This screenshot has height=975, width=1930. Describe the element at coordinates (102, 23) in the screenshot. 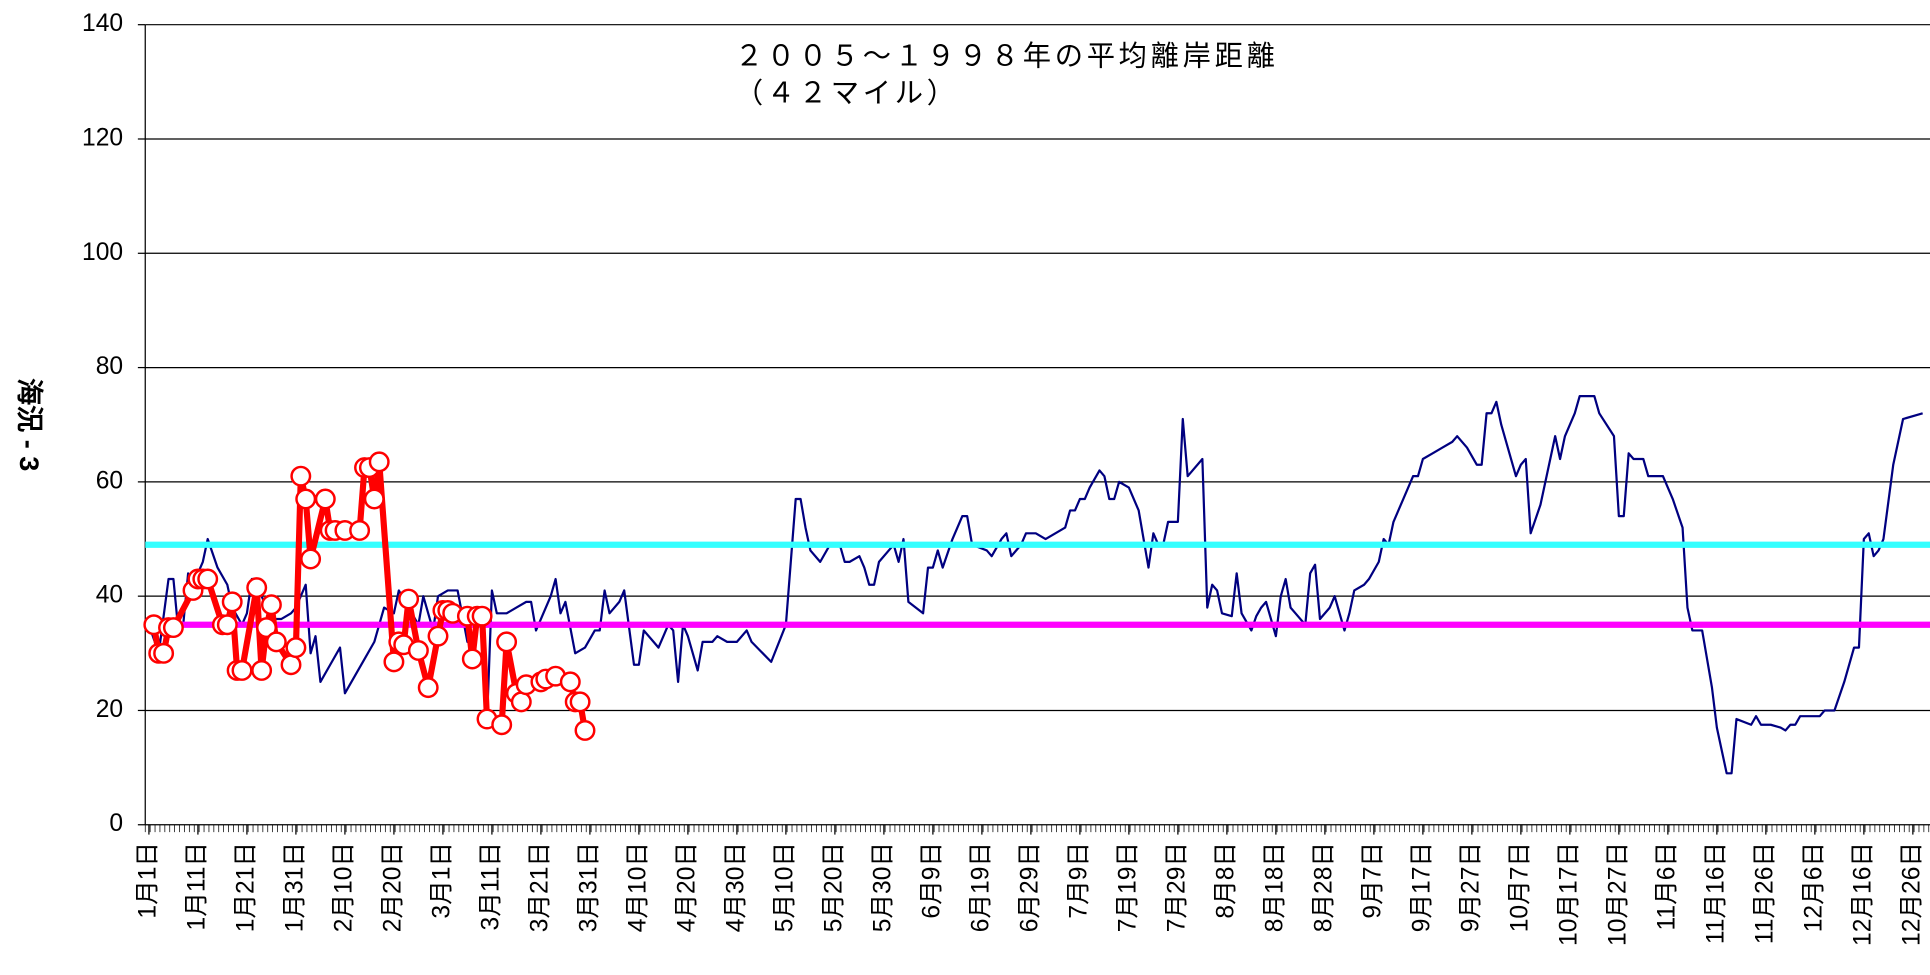

I see `y-tick-label: 140` at that location.